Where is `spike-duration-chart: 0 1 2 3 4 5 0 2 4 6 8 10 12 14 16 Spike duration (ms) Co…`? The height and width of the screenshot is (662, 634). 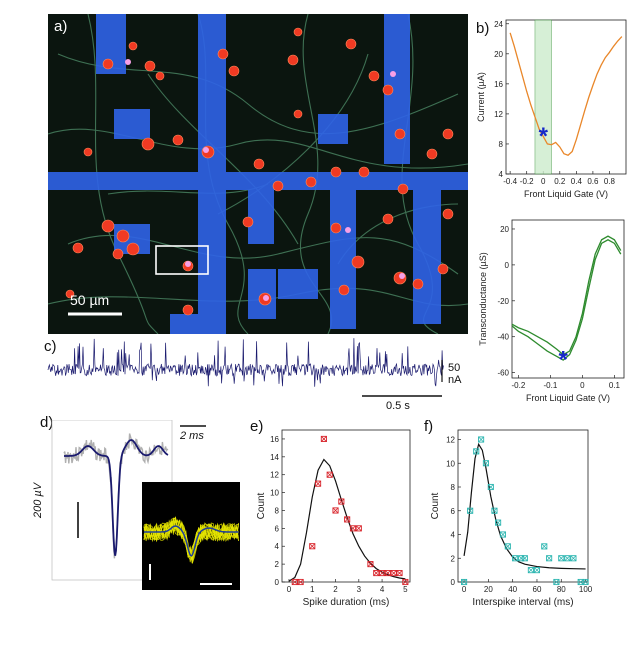
spike-duration-chart: 0 1 2 3 4 5 0 2 4 6 8 10 12 14 16 Spike duration (ms) Co… is located at coordinates (337, 519).